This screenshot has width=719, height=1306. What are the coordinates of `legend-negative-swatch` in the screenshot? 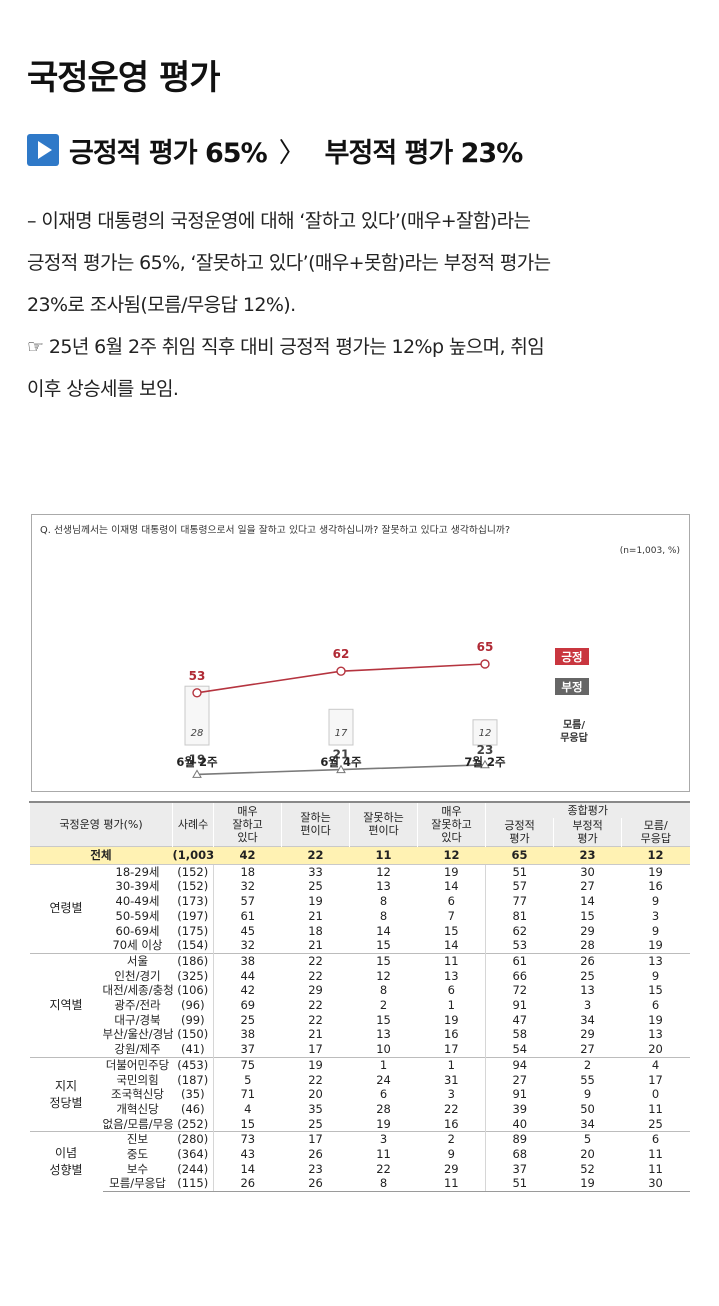 It's located at (572, 686).